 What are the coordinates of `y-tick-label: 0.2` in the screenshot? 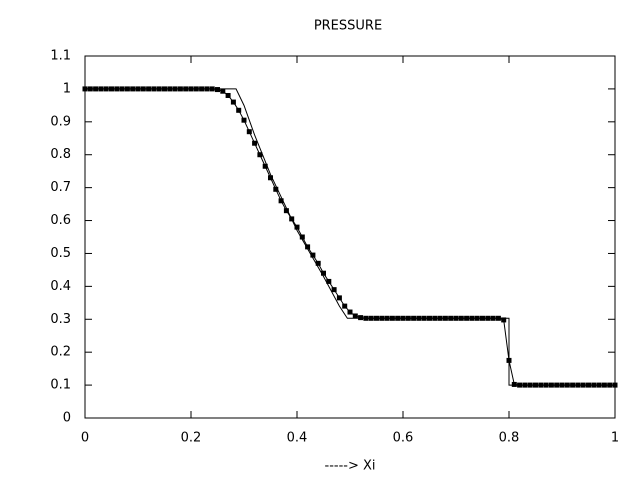 It's located at (60, 352).